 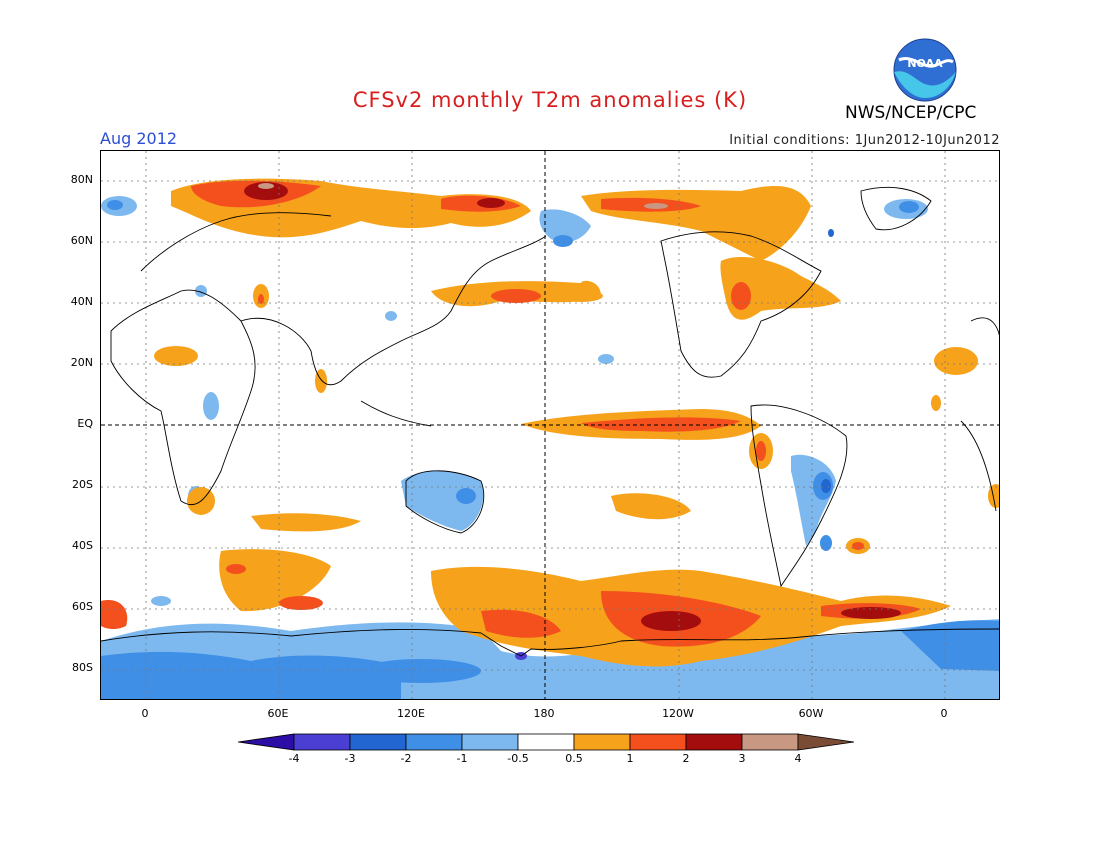 I want to click on colorbar-tick-label: 0.5, so click(x=574, y=758).